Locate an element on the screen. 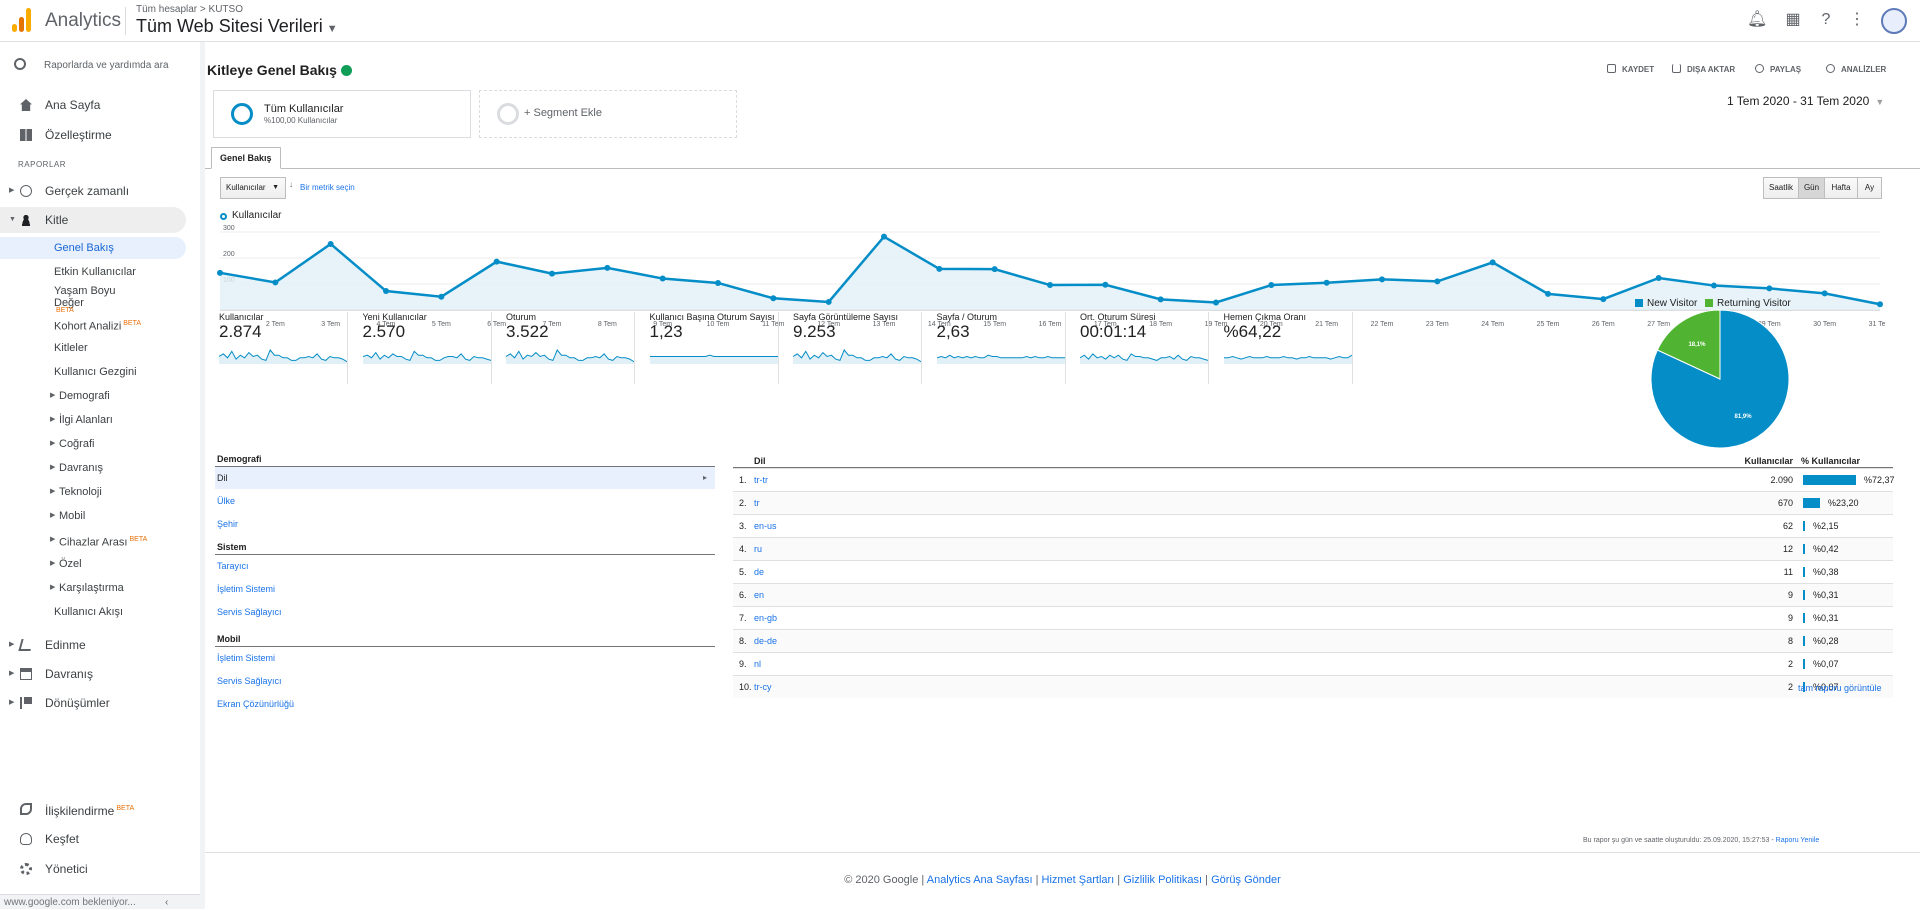 This screenshot has height=910, width=1920. analytics-logo-icon is located at coordinates (22, 20).